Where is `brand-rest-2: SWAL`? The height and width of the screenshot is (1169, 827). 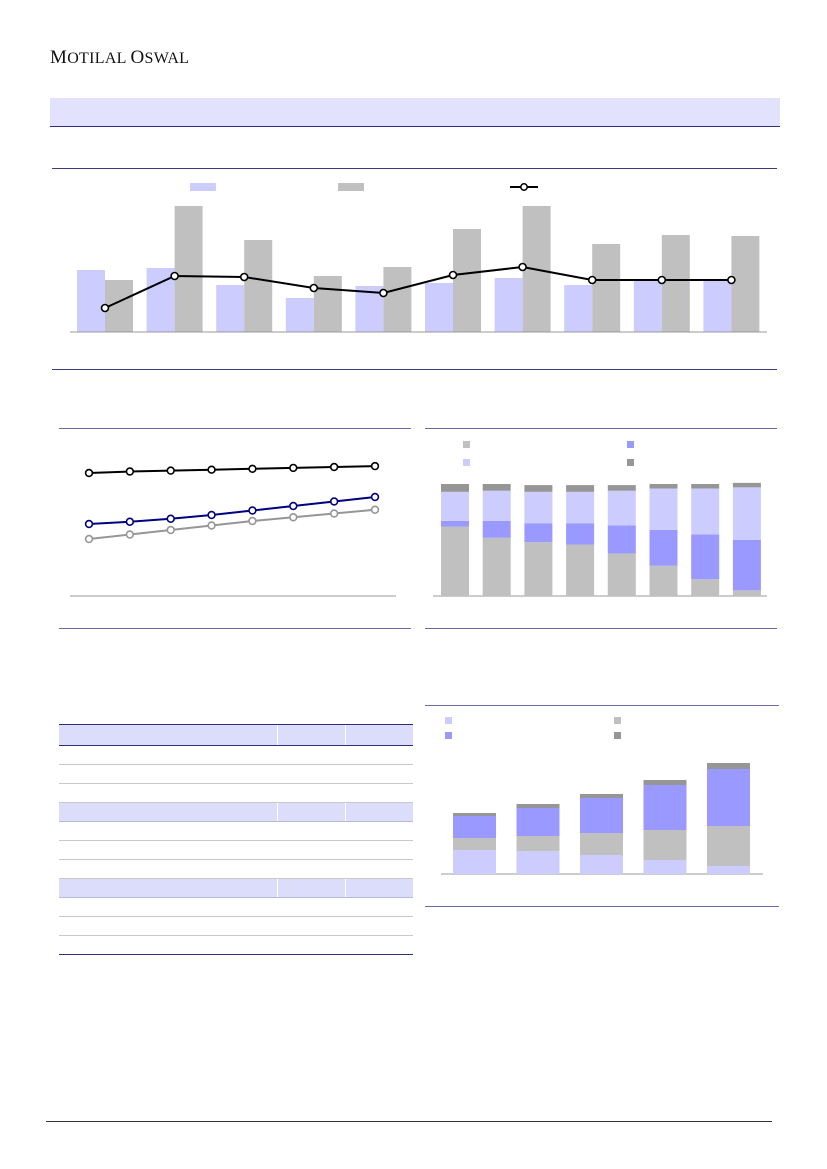
brand-rest-2: SWAL is located at coordinates (167, 58).